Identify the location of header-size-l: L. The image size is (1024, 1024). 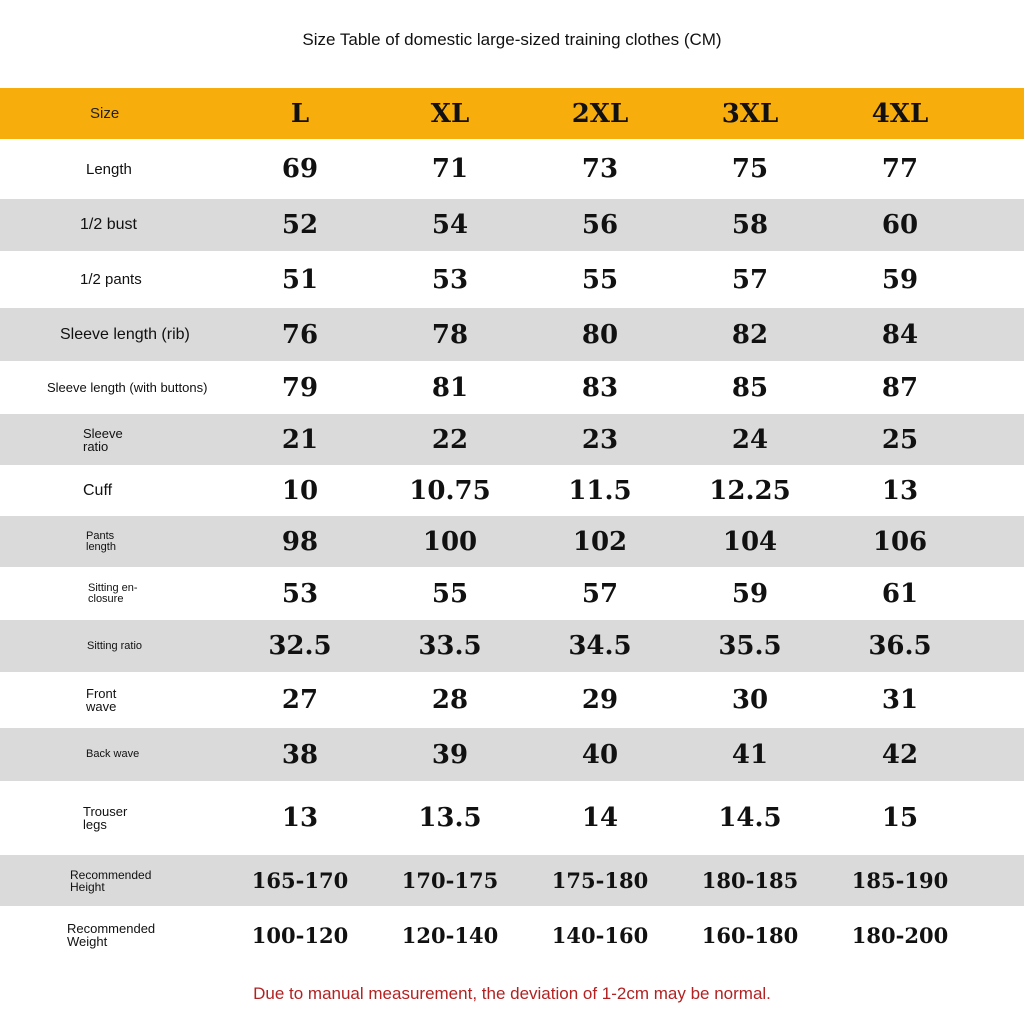
(300, 113).